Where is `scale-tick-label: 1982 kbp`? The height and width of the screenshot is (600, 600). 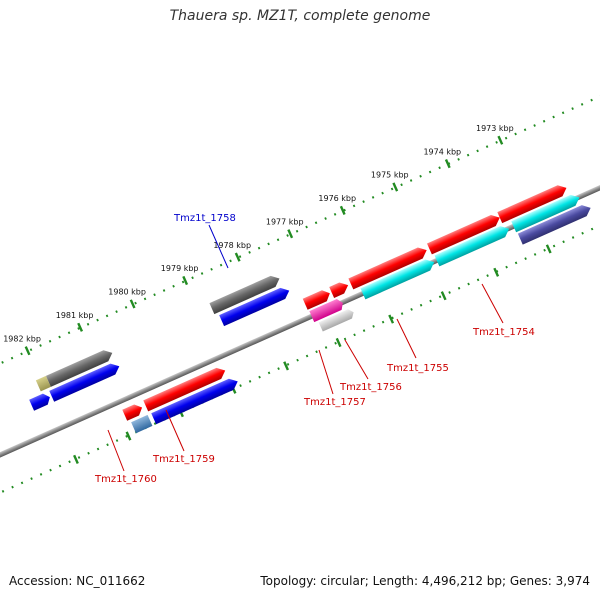 scale-tick-label: 1982 kbp is located at coordinates (22, 338).